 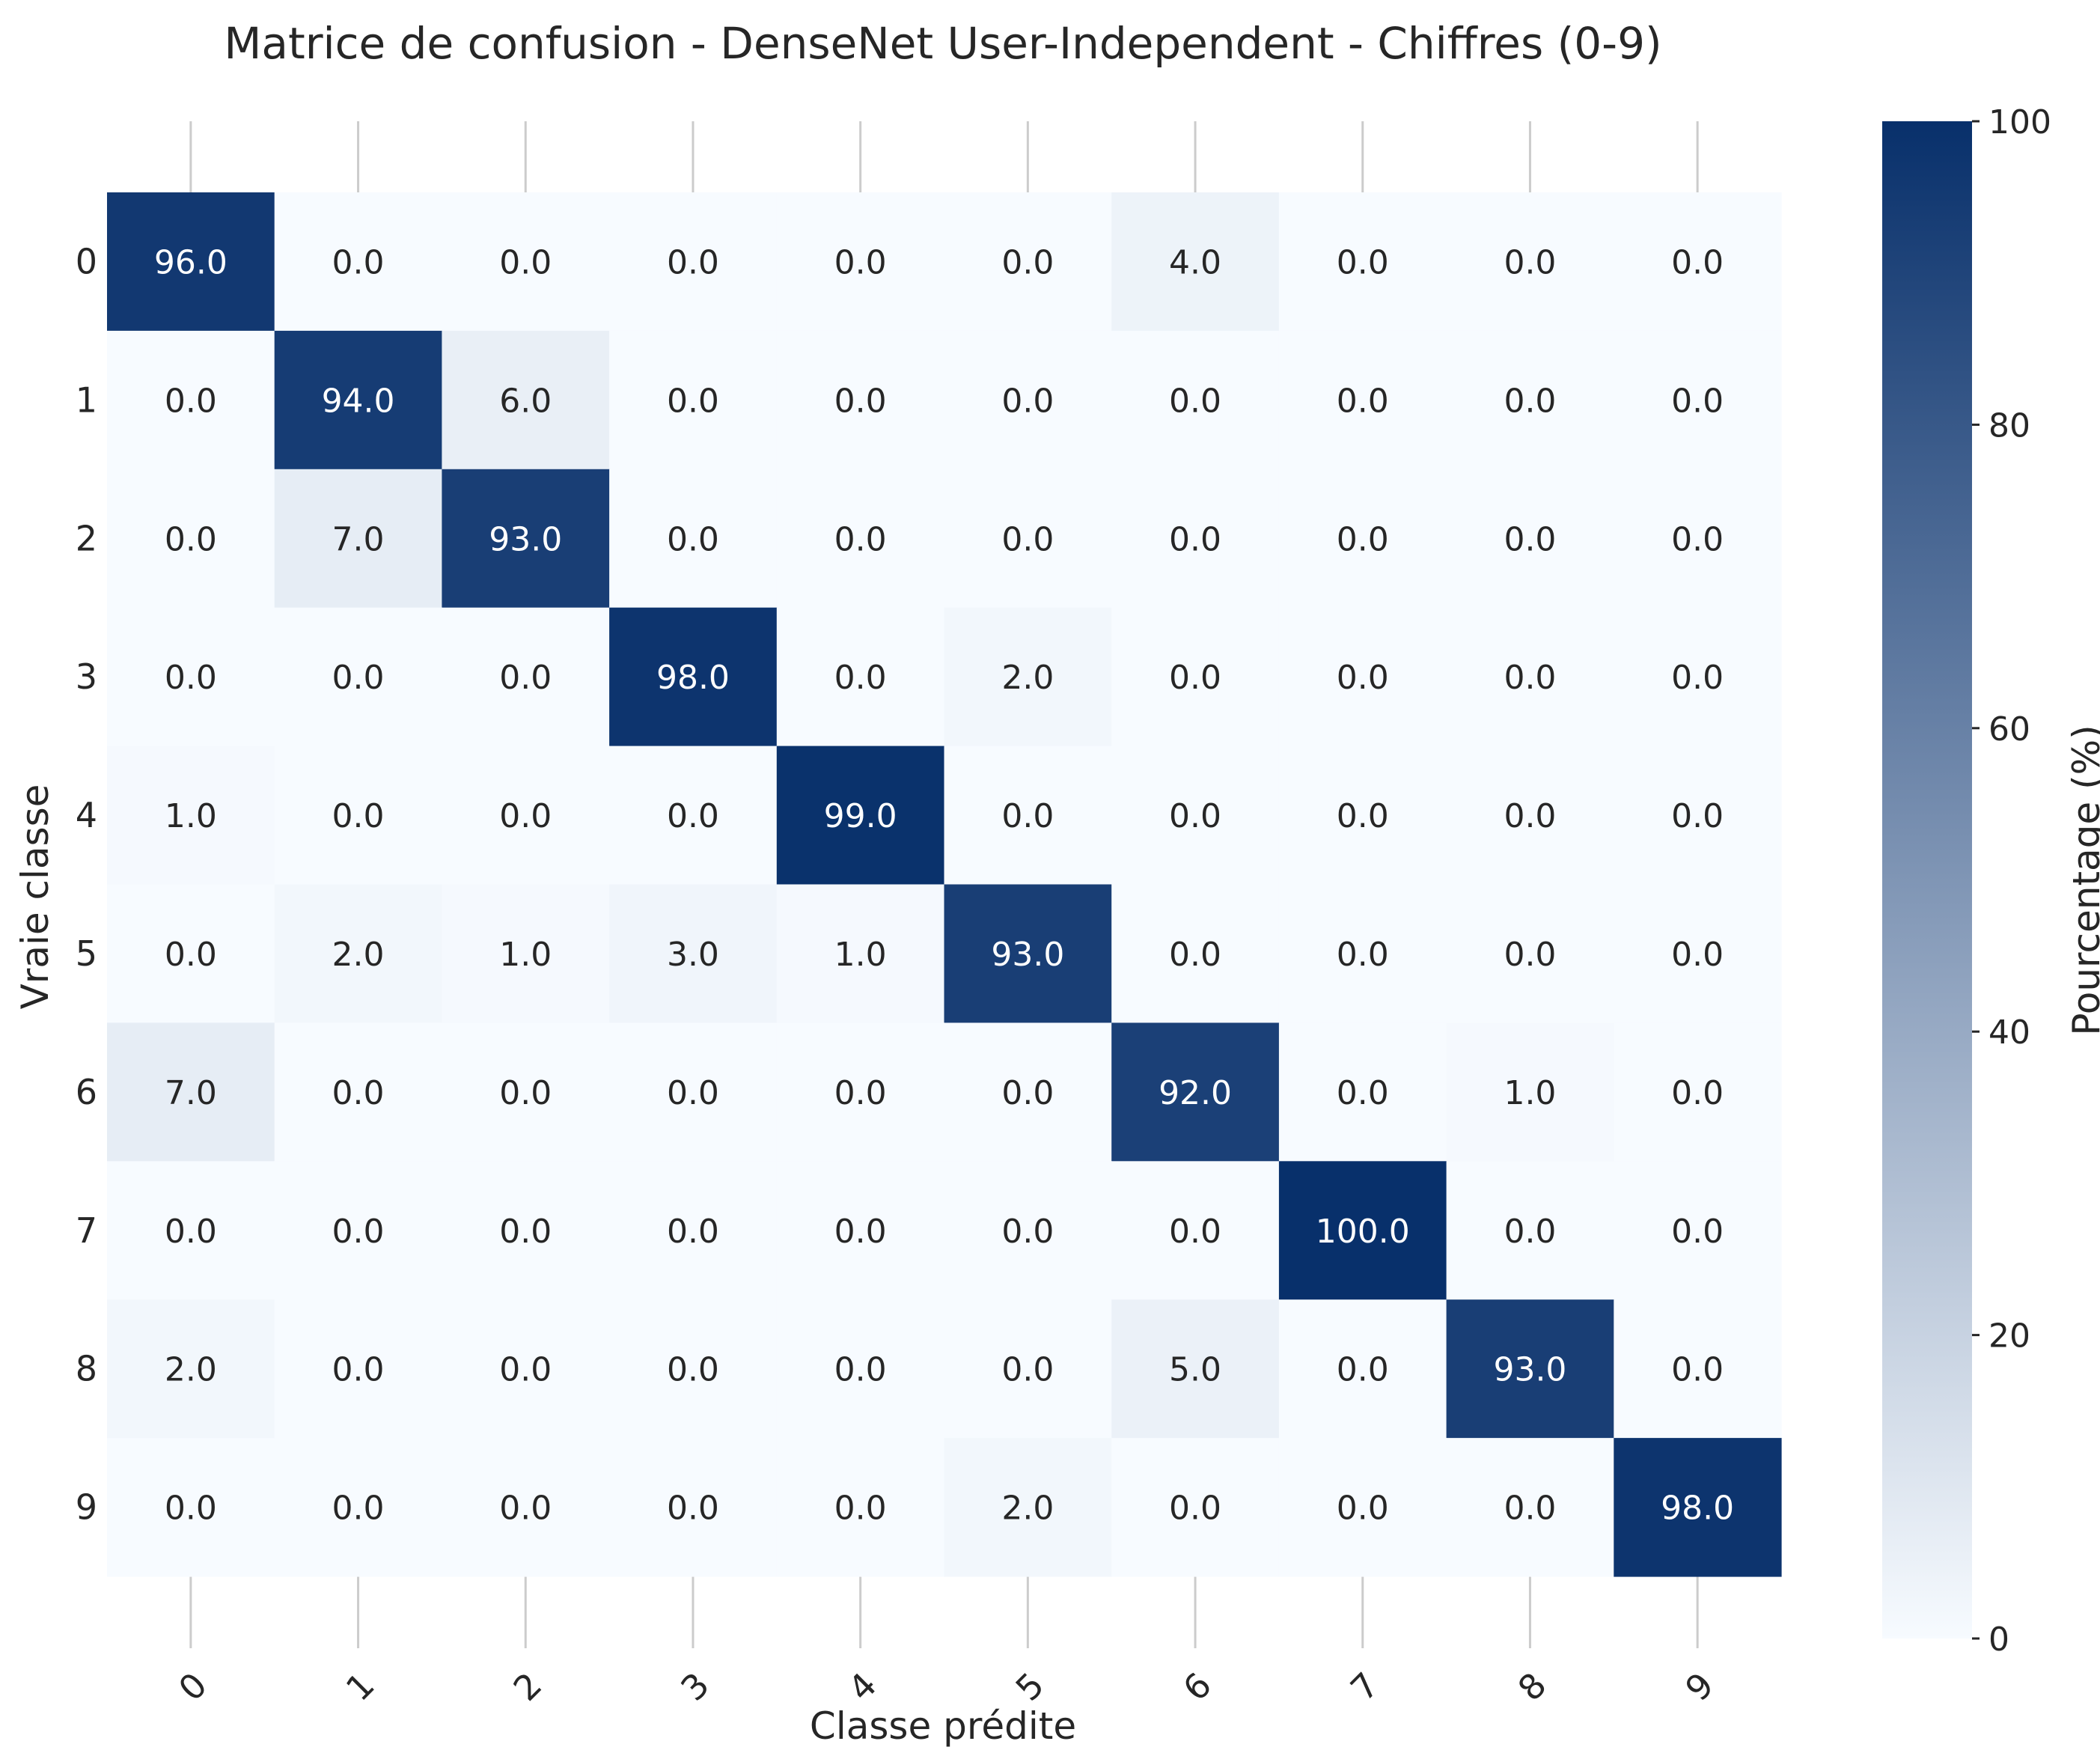 What do you see at coordinates (193, 1687) in the screenshot?
I see `x-tick-label: 0` at bounding box center [193, 1687].